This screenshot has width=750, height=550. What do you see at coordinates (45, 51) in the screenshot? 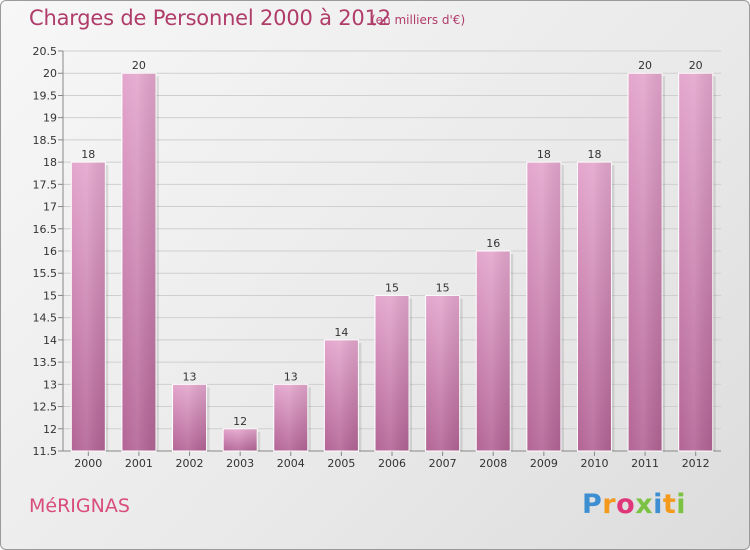
I see `y-tick-label: 20.5` at bounding box center [45, 51].